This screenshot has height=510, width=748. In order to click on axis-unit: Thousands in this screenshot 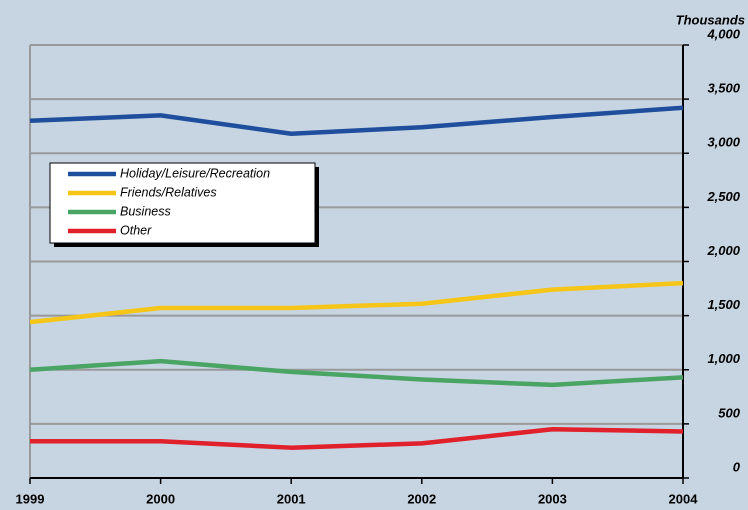, I will do `click(710, 19)`.